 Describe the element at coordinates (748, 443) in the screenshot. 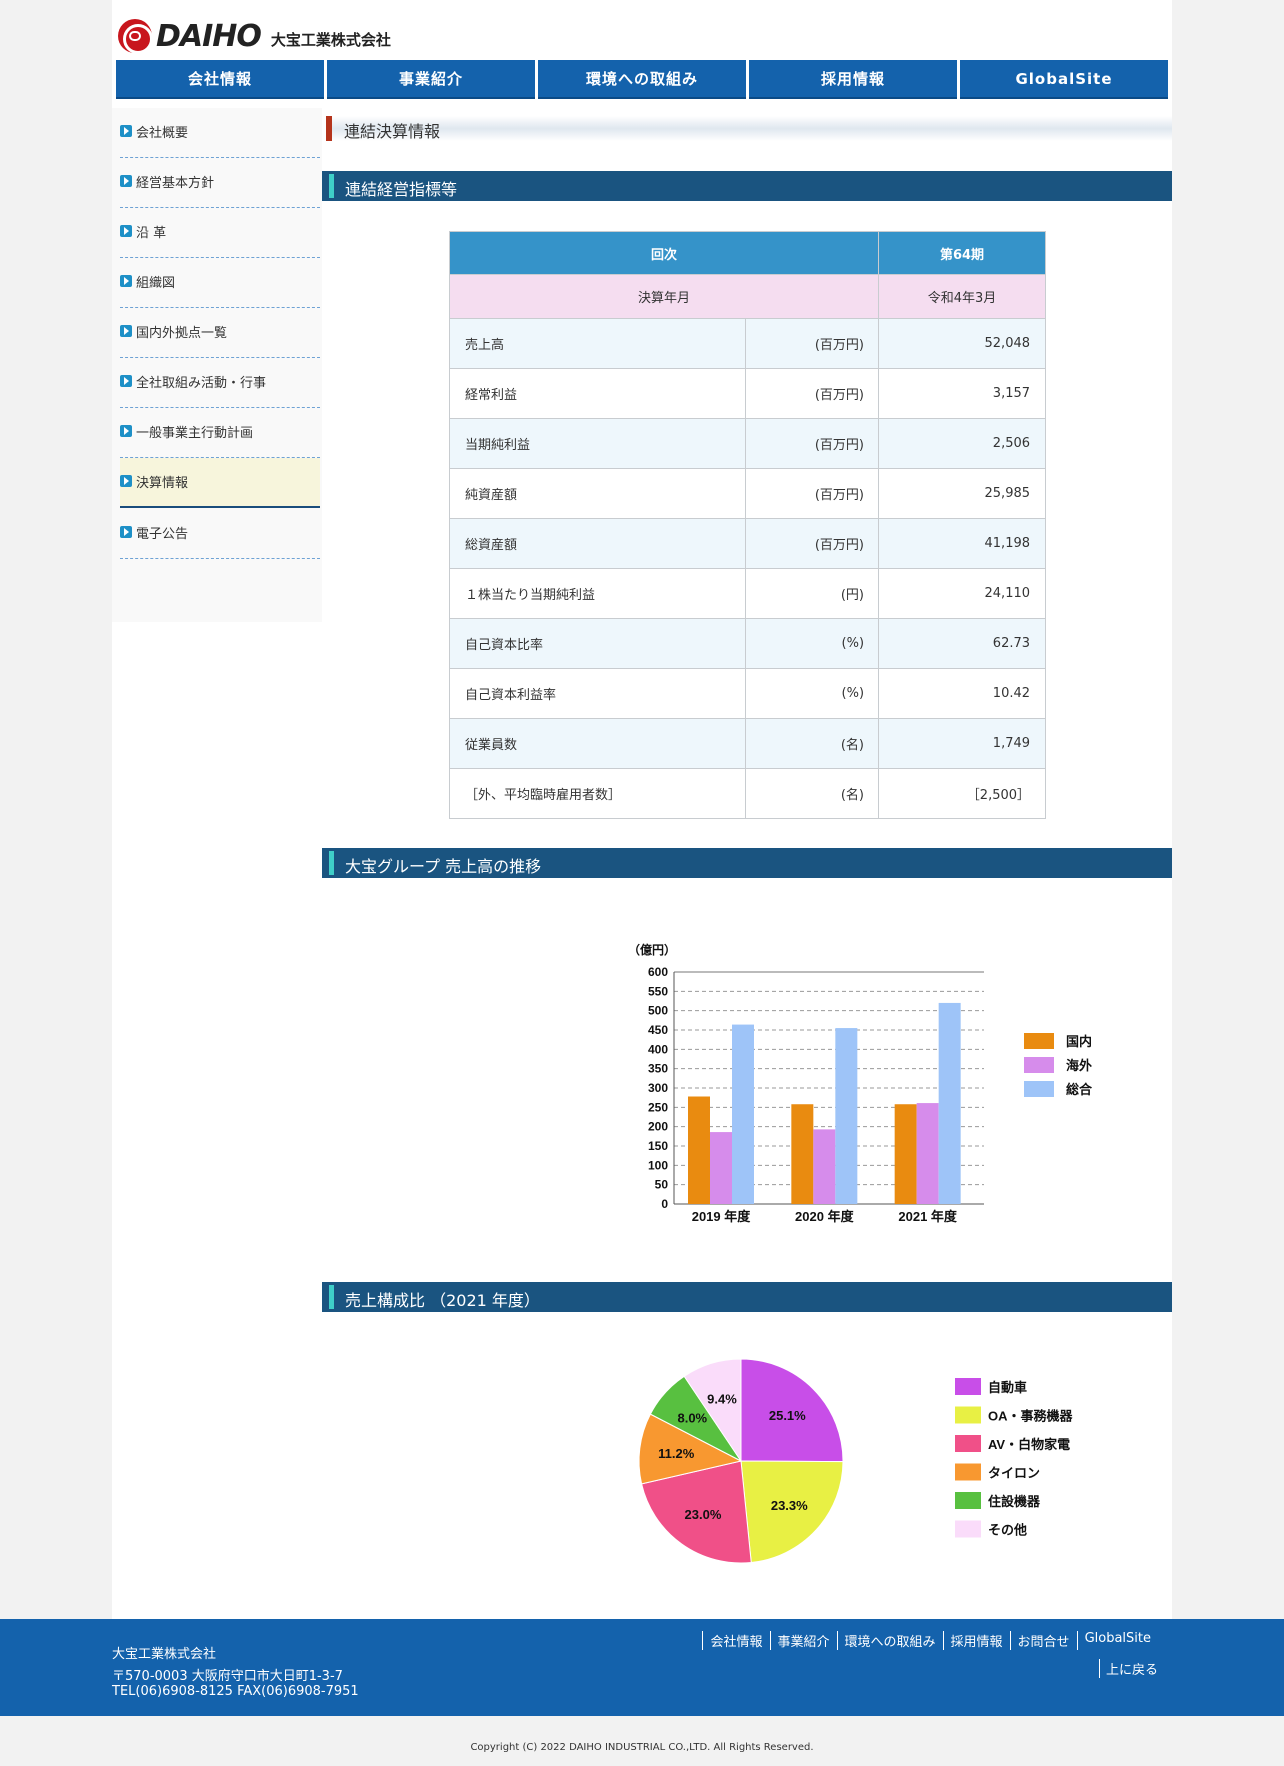

I see `table-row: 当期純利益 (百万円) 2,506` at that location.